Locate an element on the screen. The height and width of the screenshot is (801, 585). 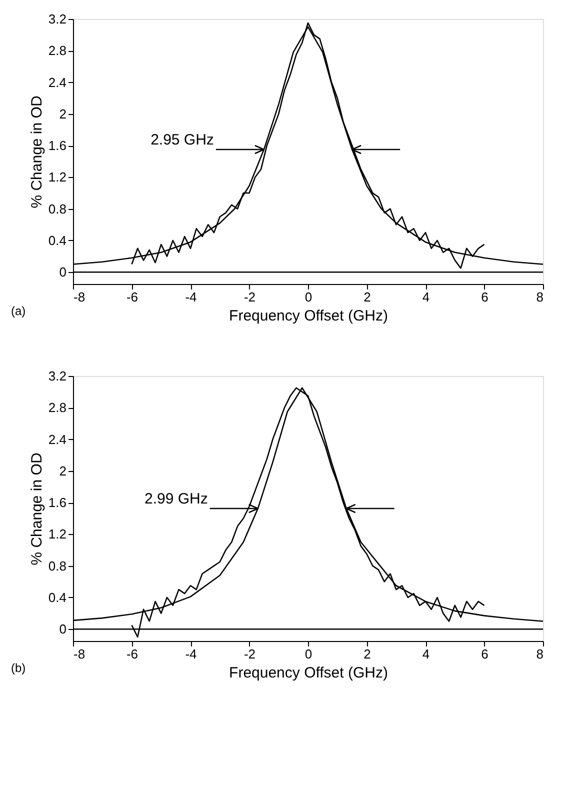
text: (b) is located at coordinates (18, 668).